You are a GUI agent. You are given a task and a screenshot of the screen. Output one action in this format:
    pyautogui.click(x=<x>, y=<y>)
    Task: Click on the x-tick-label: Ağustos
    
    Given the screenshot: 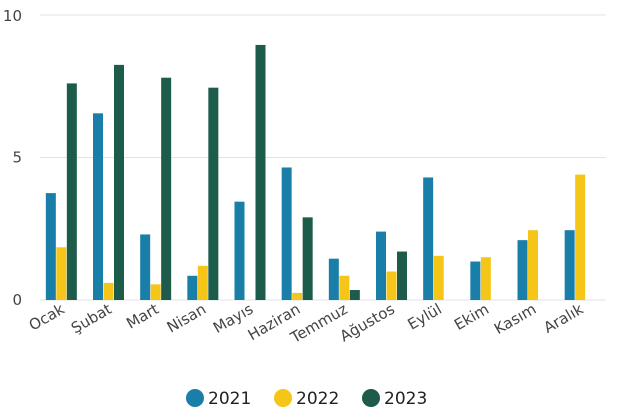 What is the action you would take?
    pyautogui.click(x=367, y=323)
    